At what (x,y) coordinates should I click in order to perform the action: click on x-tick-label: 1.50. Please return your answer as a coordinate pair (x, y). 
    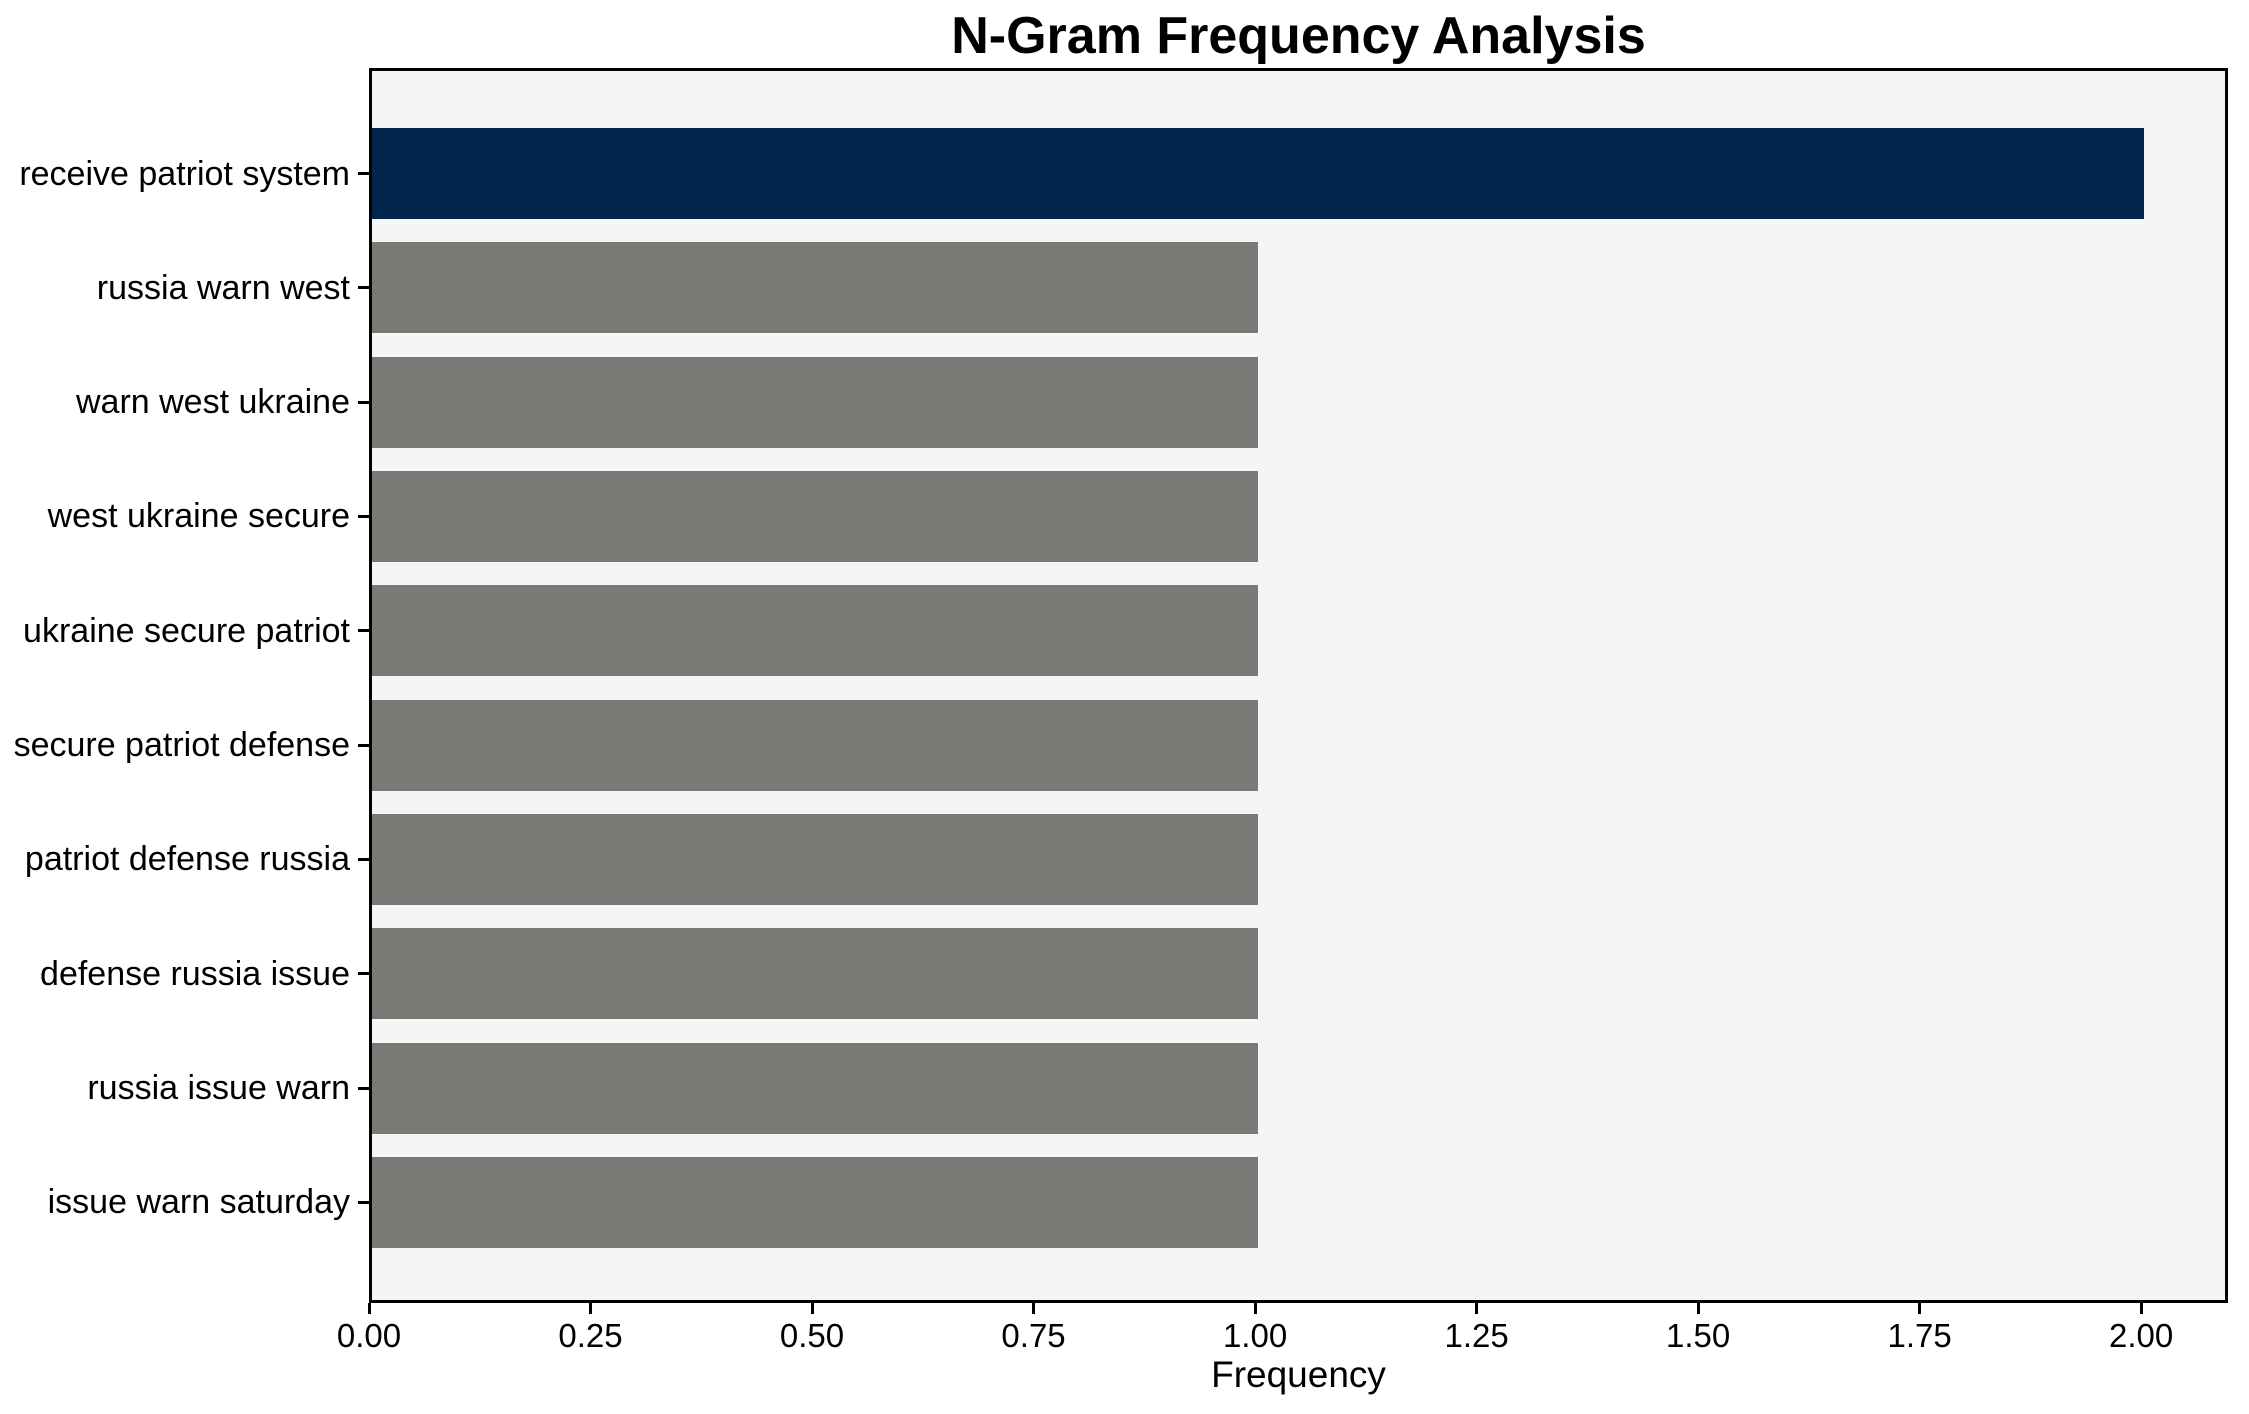
    Looking at the image, I should click on (1698, 1335).